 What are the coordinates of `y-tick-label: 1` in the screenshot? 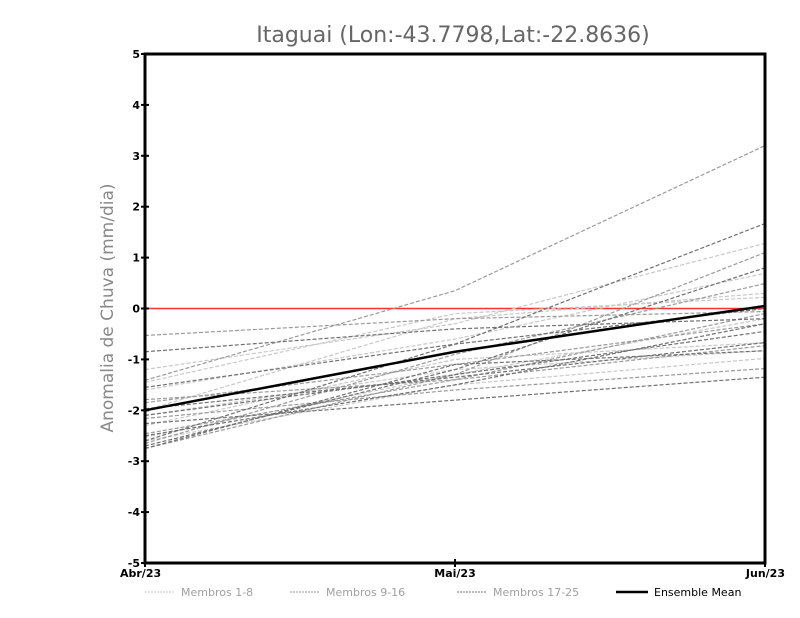 It's located at (136, 258).